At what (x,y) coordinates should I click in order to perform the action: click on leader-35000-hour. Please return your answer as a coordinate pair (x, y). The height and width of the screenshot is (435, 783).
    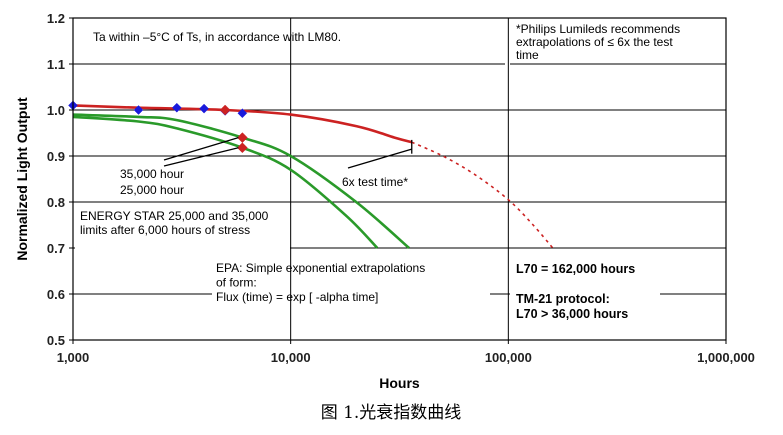
    Looking at the image, I should click on (201, 148).